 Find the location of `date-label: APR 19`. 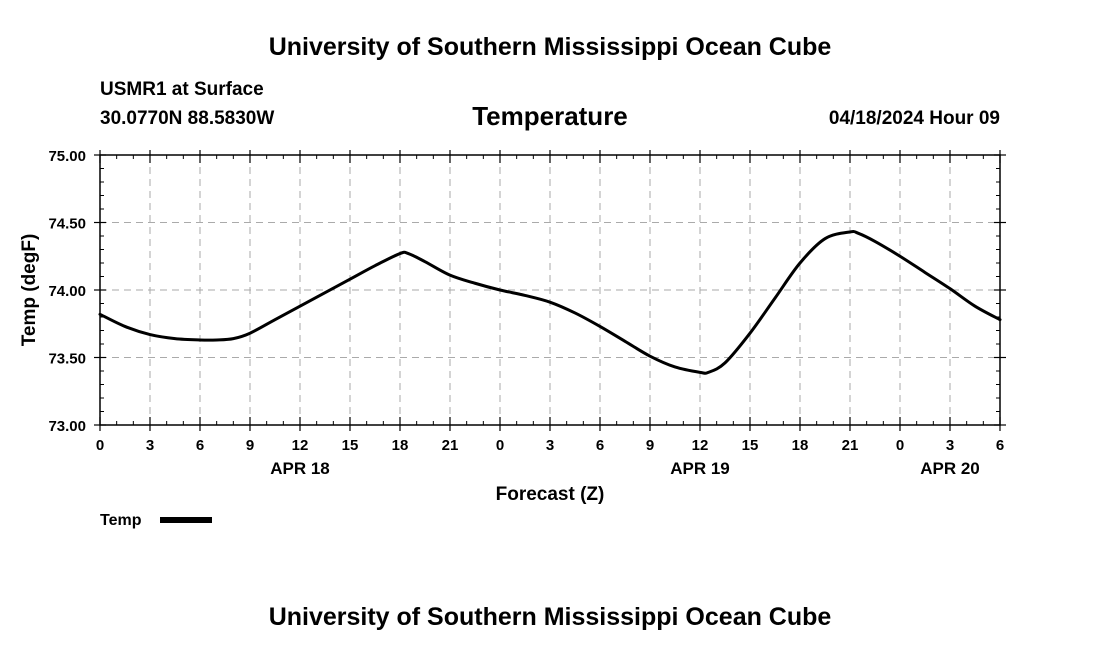

date-label: APR 19 is located at coordinates (700, 468).